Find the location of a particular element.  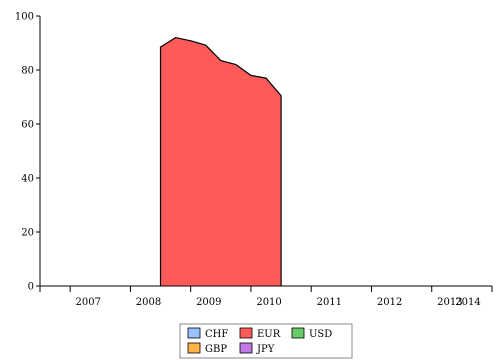

legend-swatch-eur is located at coordinates (246, 333).